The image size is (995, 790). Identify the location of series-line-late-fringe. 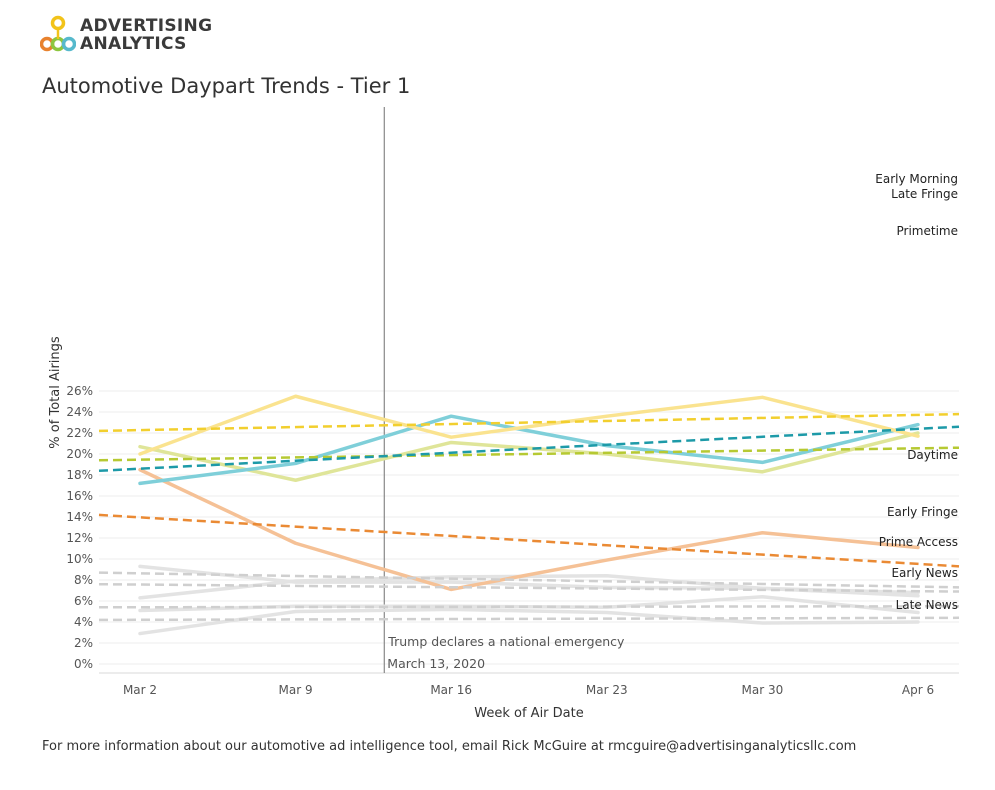
(529, 450).